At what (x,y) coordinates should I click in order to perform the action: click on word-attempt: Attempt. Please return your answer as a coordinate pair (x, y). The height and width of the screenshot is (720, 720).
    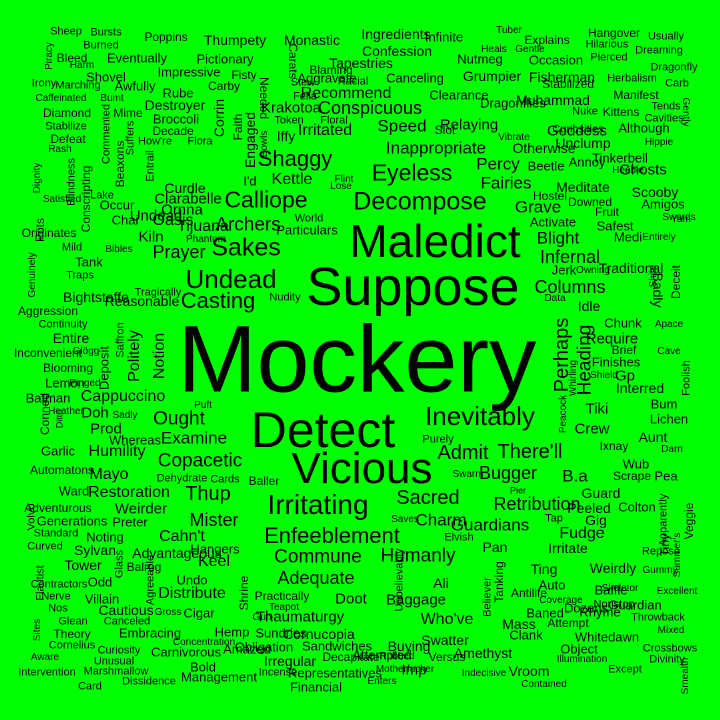
    Looking at the image, I should click on (568, 623).